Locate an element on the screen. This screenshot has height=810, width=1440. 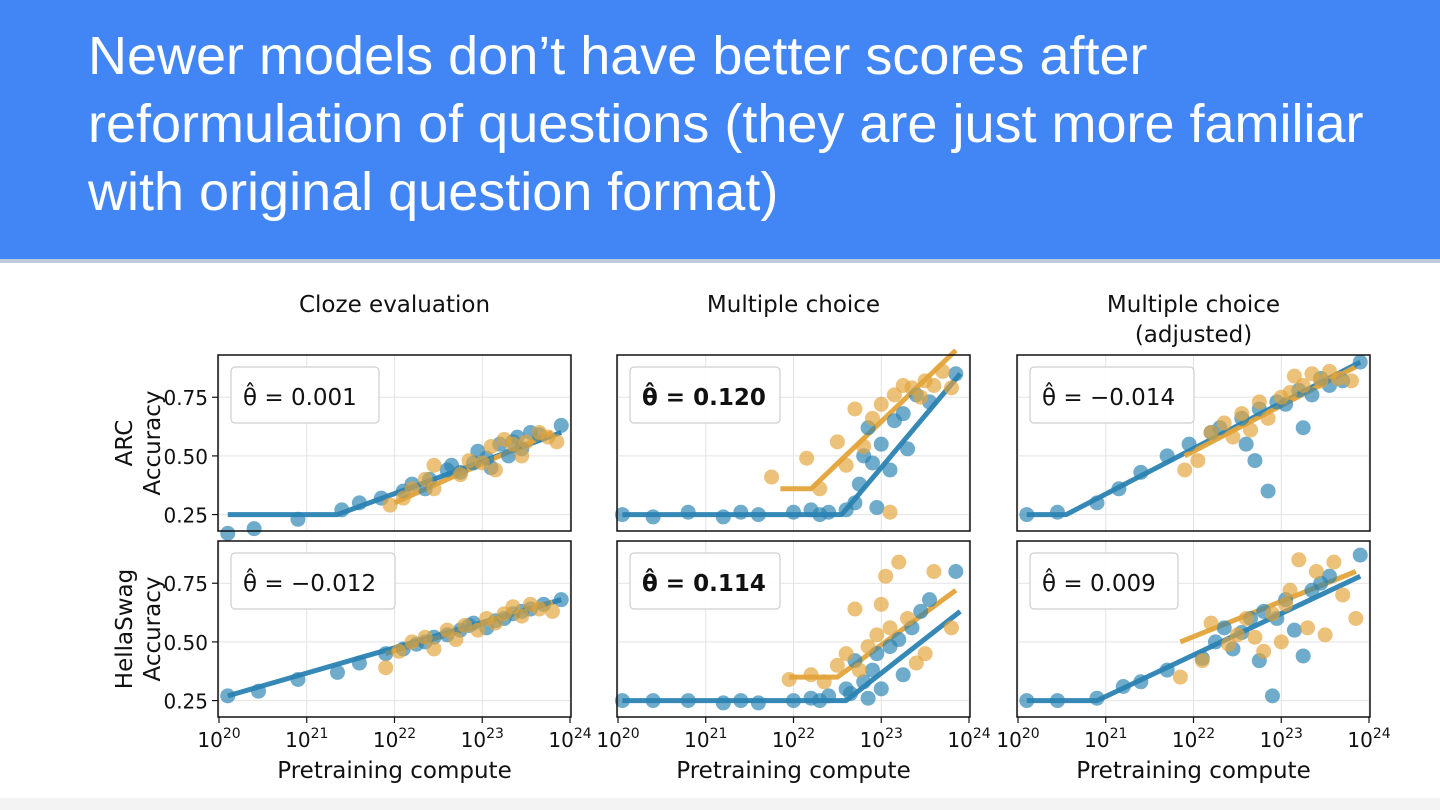
panel-1-1-x-tick-label-4: 1024 is located at coordinates (968, 739).